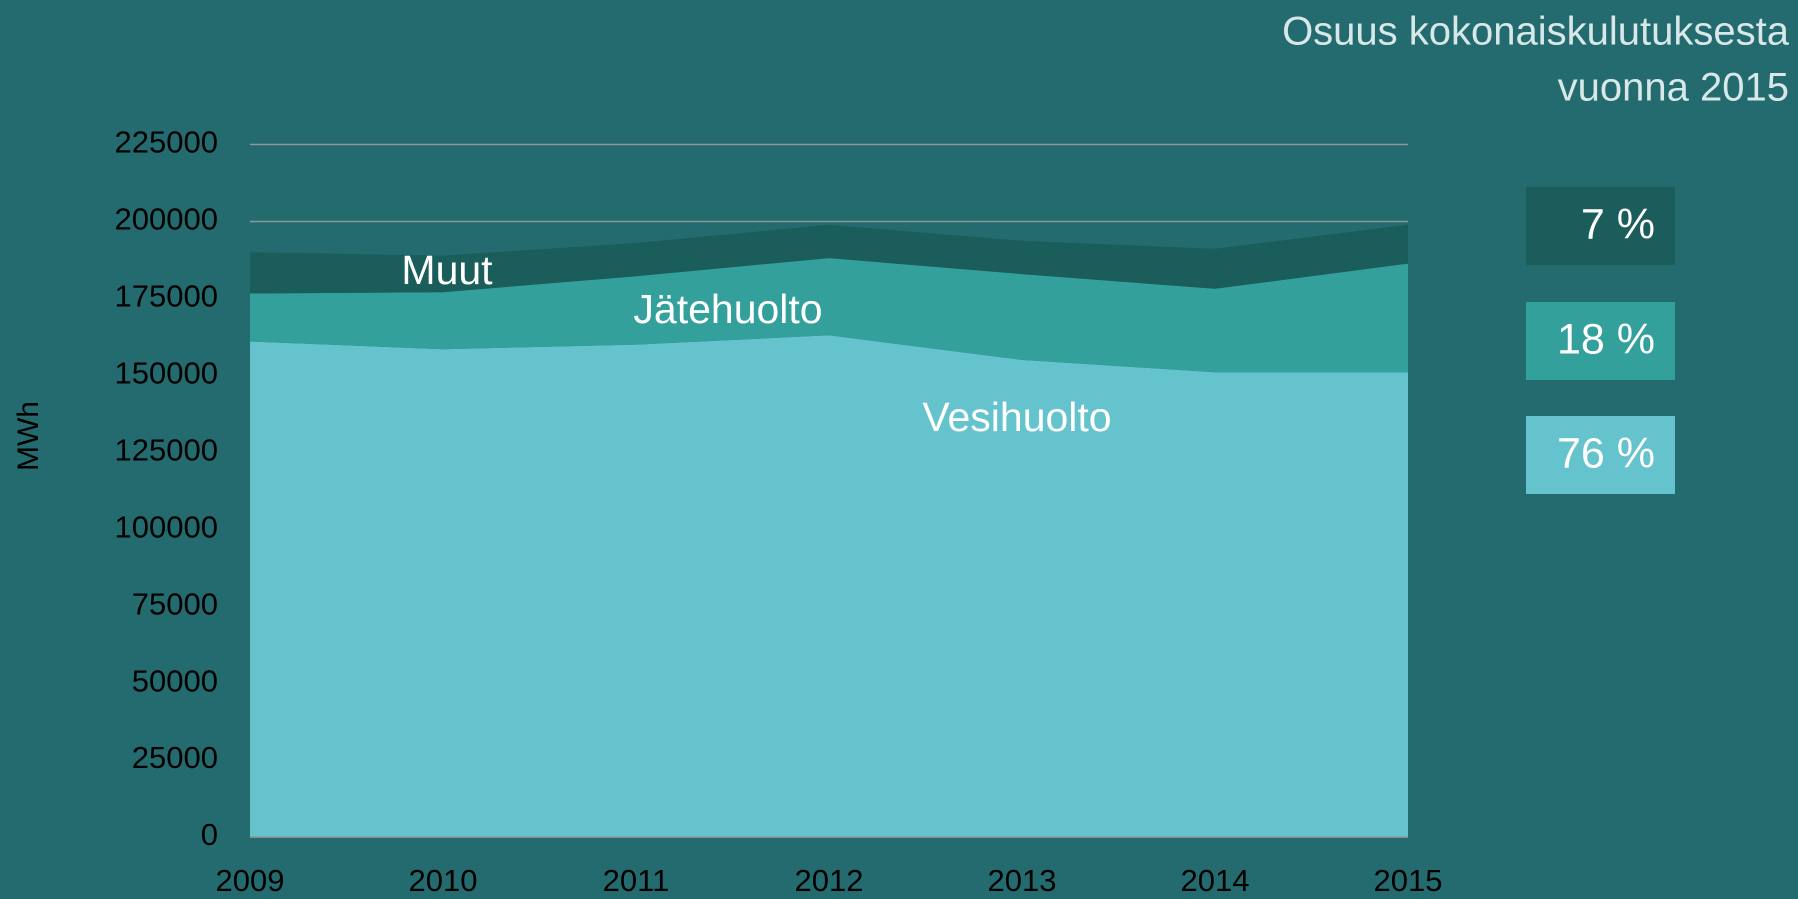 This screenshot has width=1798, height=899. What do you see at coordinates (250, 880) in the screenshot?
I see `x-tick-label: 2009` at bounding box center [250, 880].